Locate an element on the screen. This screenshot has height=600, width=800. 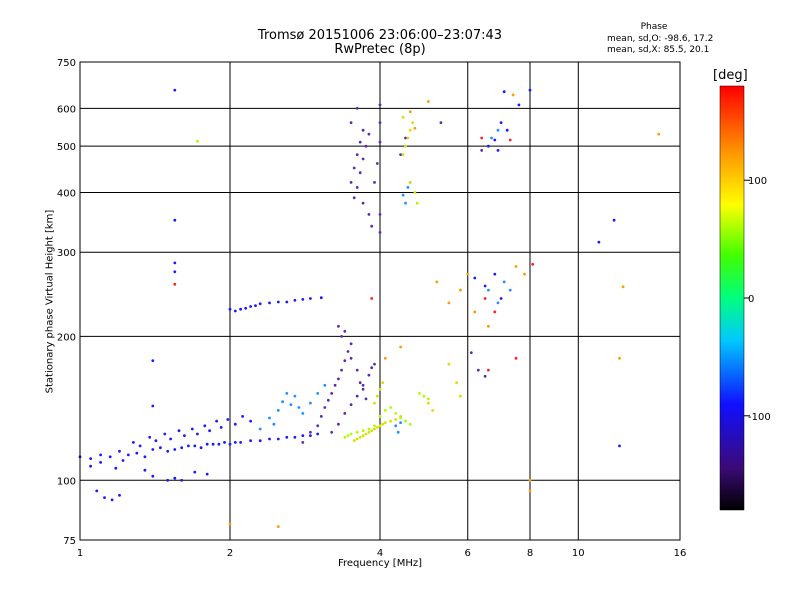
chart-title: Tromsø 20151006 23:06:00–23:07:43 is located at coordinates (380, 35).